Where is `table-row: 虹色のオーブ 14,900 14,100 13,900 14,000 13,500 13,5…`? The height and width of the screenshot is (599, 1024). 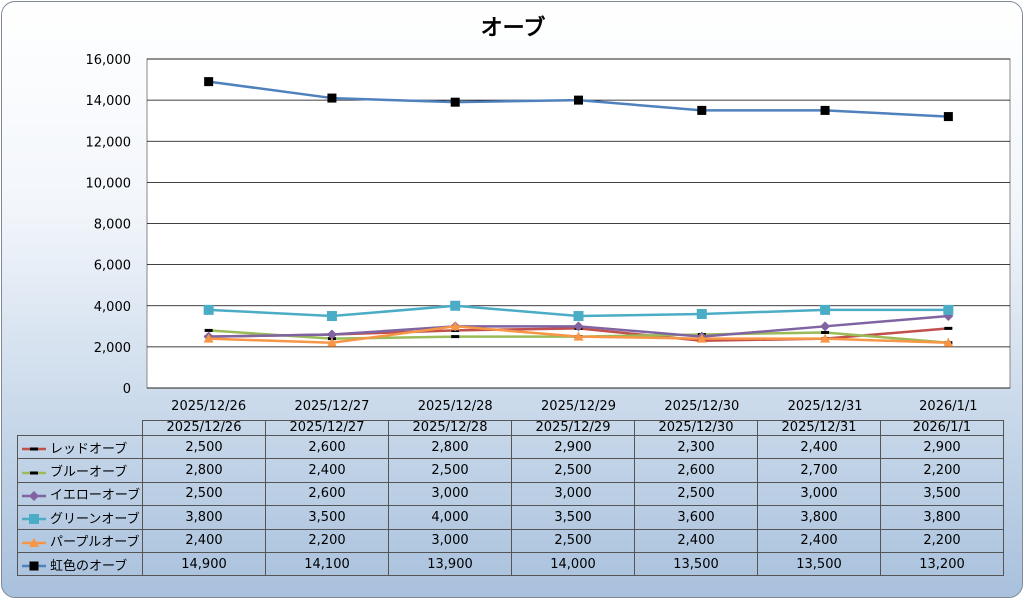
table-row: 虹色のオーブ 14,900 14,100 13,900 14,000 13,500 13,5… is located at coordinates (510, 564).